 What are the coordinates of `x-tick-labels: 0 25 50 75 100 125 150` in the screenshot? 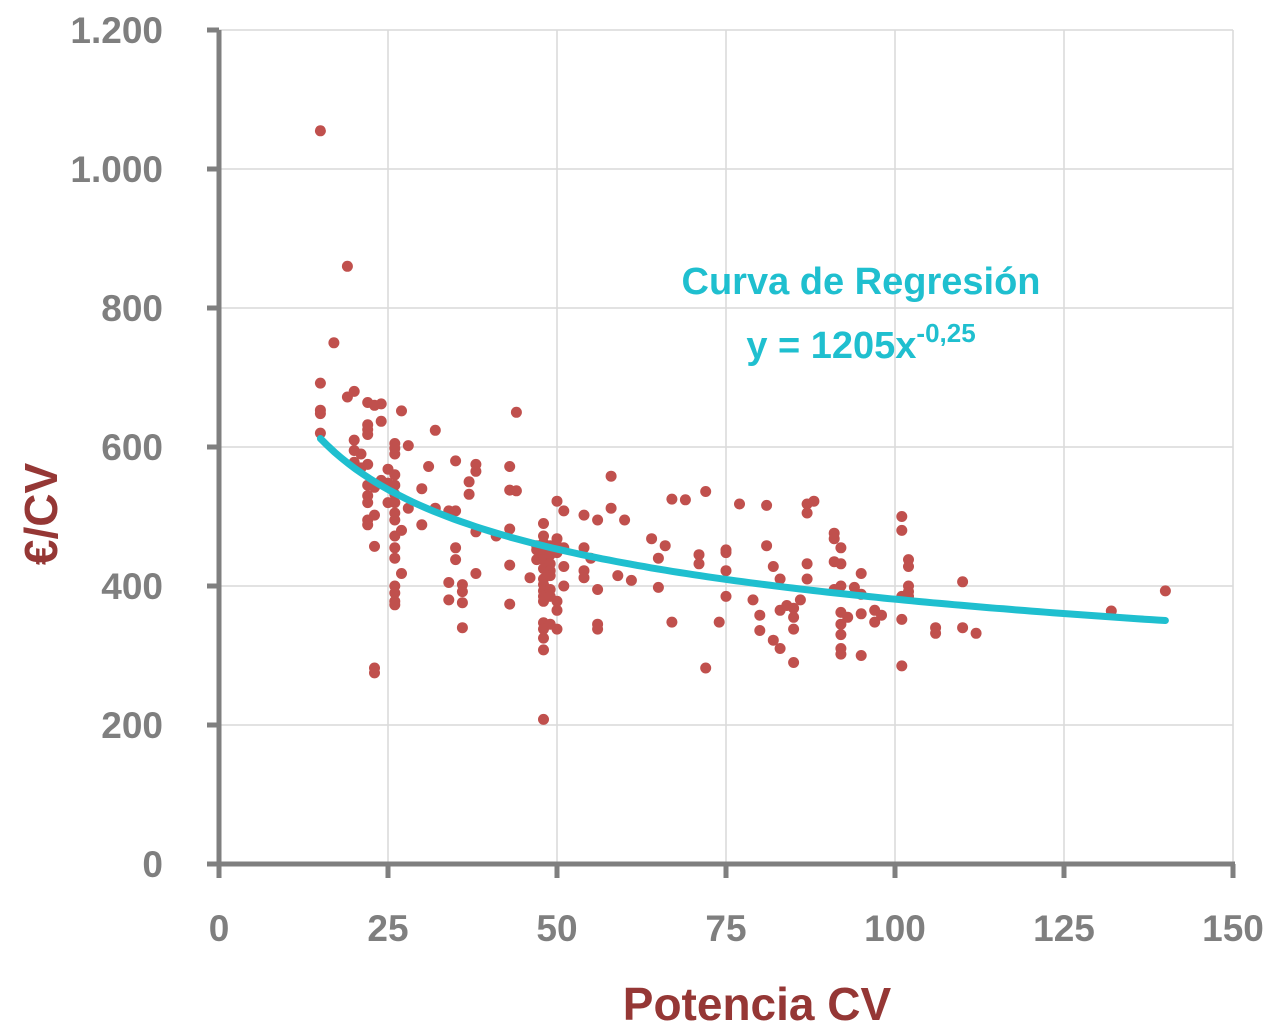 It's located at (736, 928).